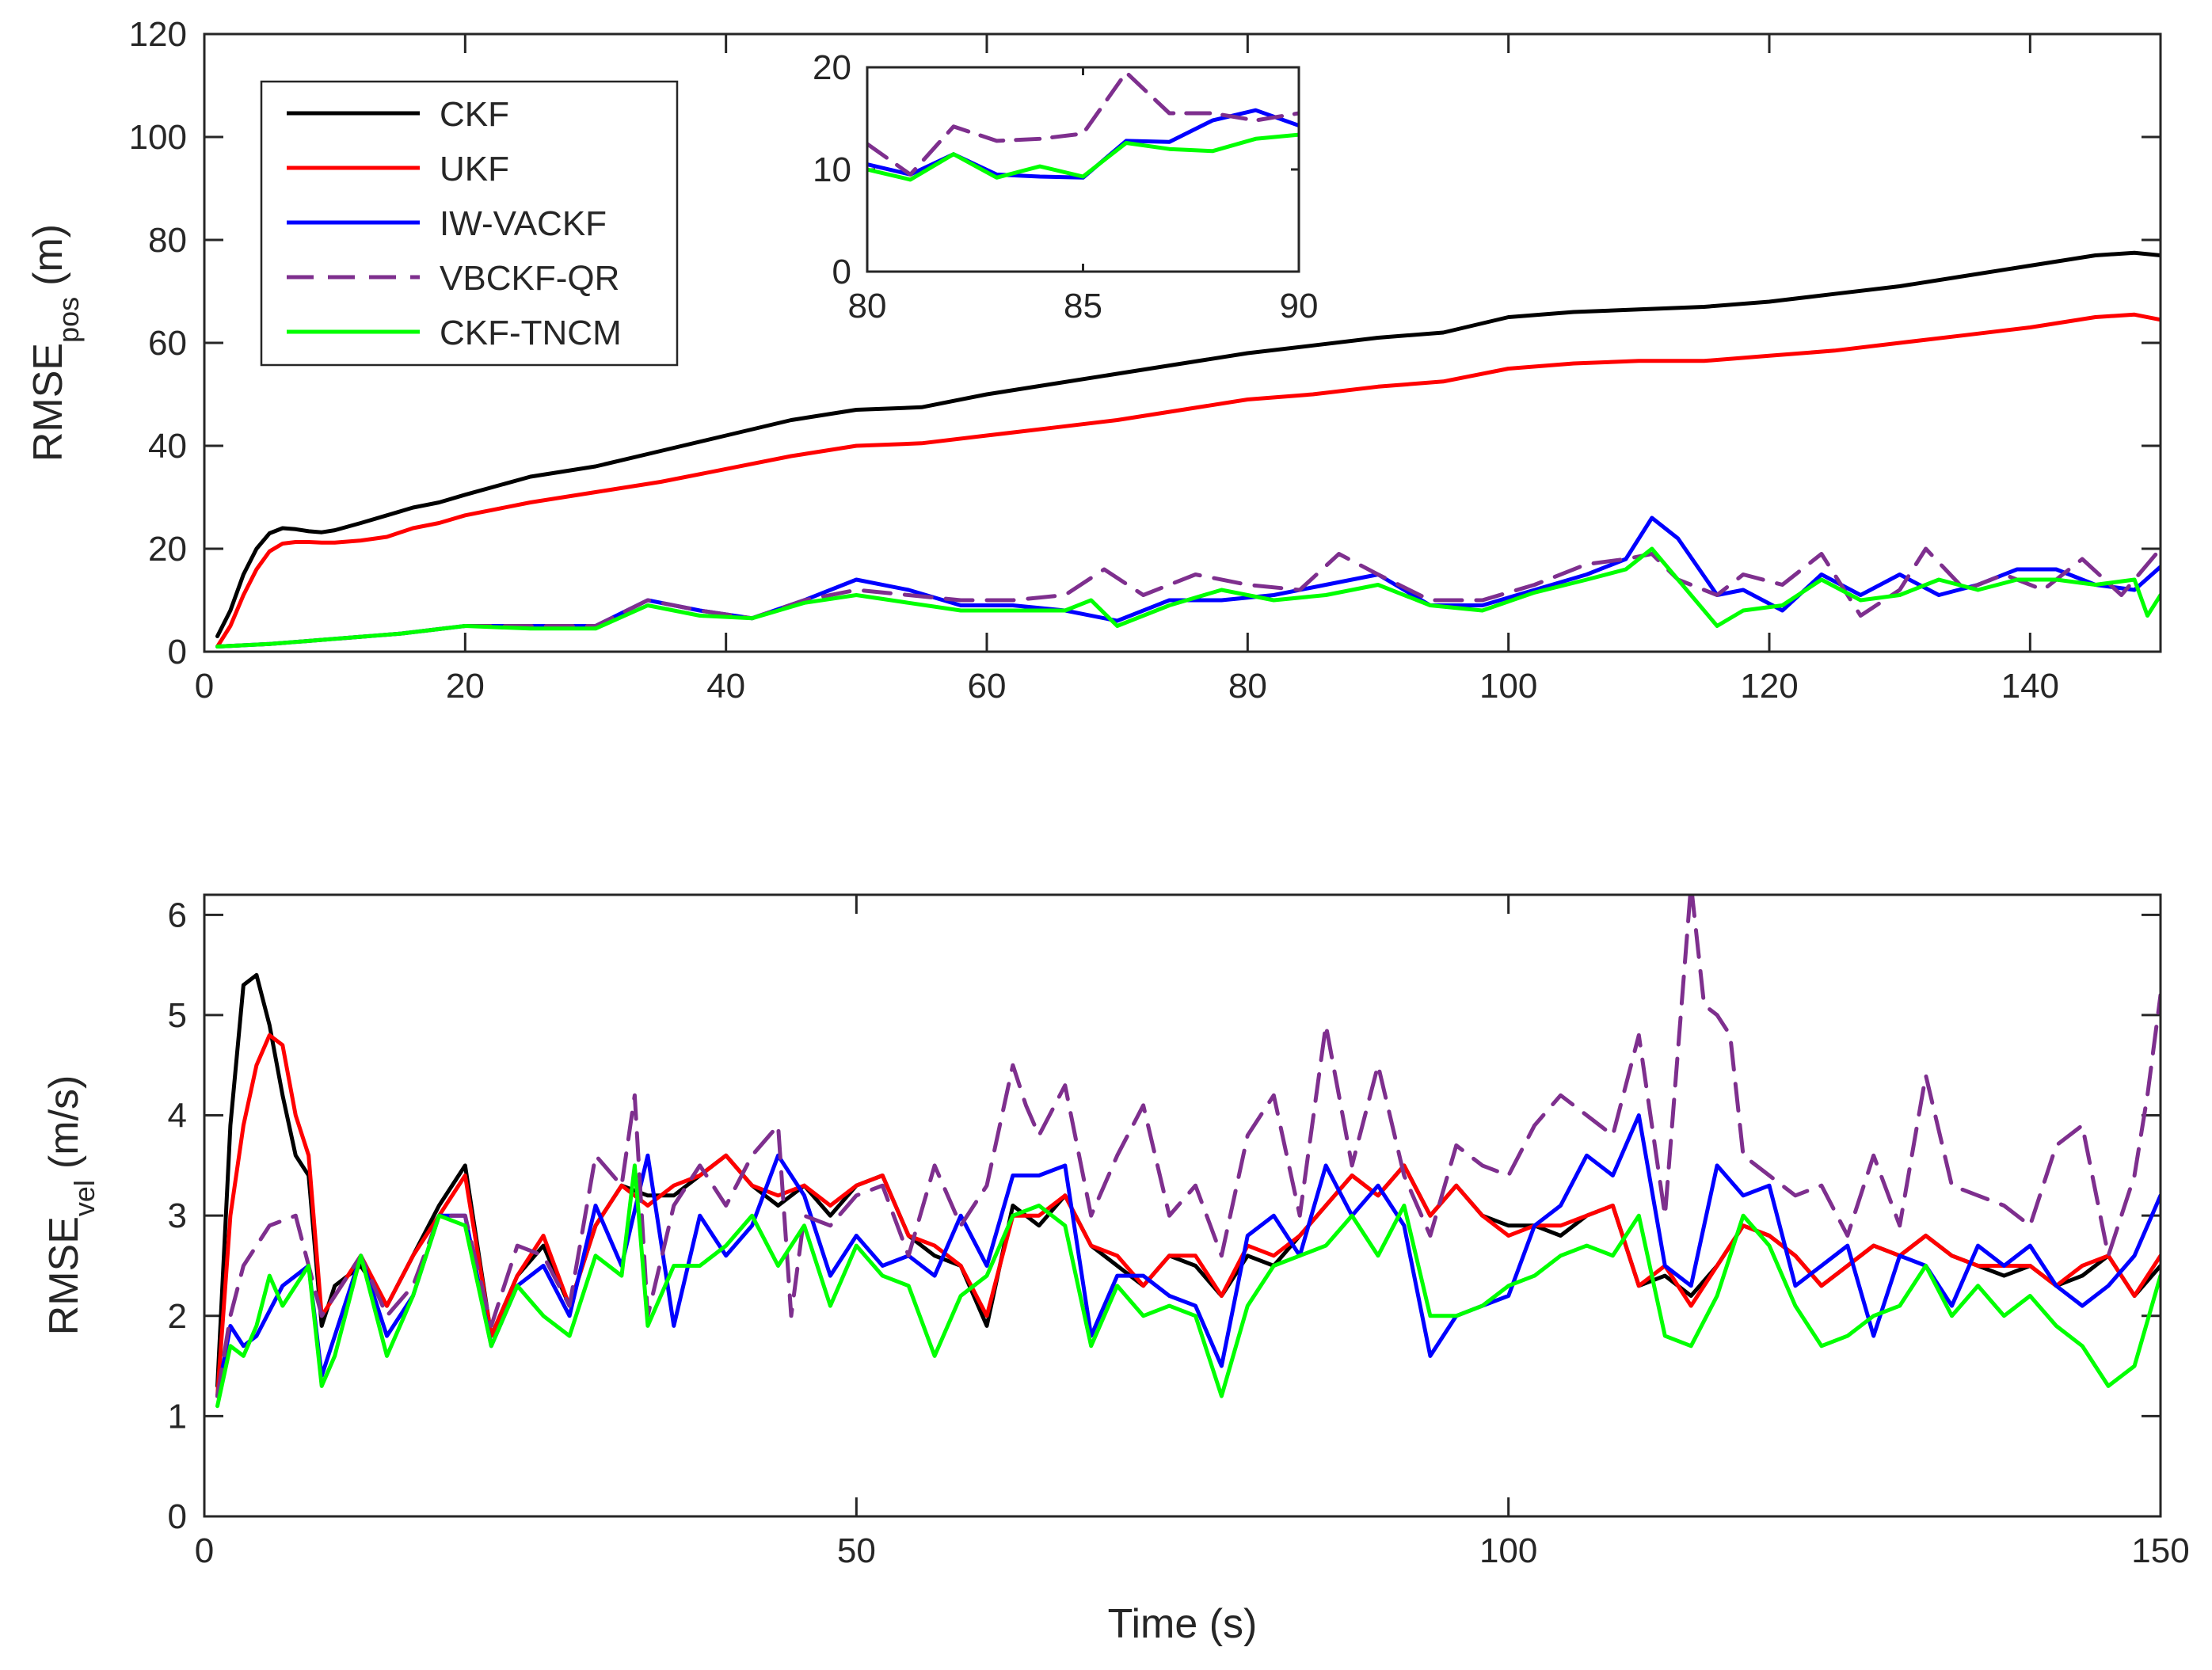  I want to click on inset-y-tick-label: 20, so click(832, 67).